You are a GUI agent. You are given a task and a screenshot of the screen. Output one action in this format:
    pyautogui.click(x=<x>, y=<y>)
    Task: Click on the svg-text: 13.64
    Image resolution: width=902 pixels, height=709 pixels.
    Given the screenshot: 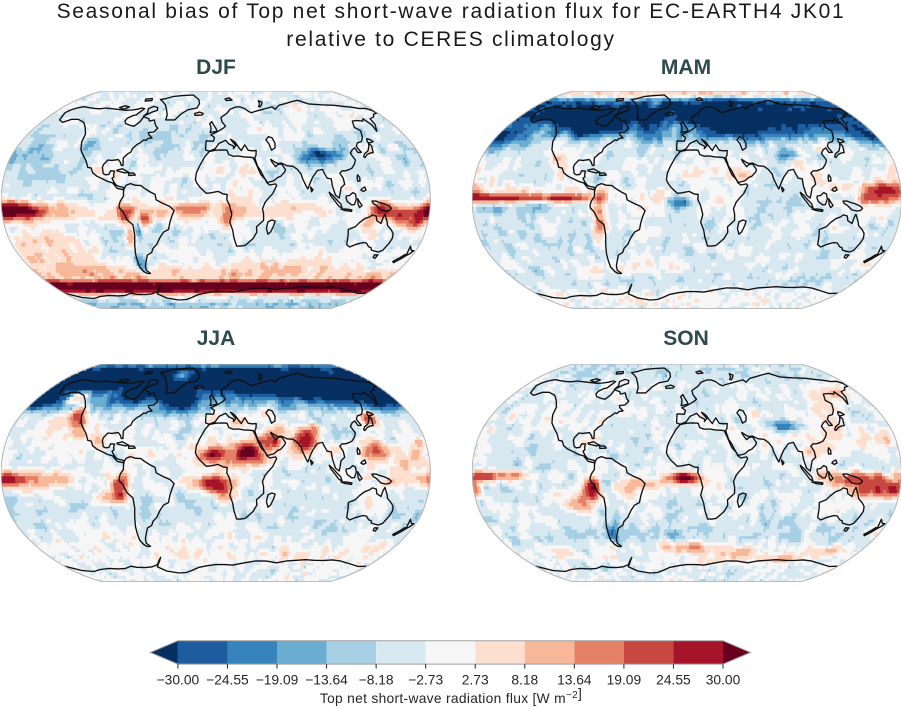 What is the action you would take?
    pyautogui.click(x=574, y=680)
    